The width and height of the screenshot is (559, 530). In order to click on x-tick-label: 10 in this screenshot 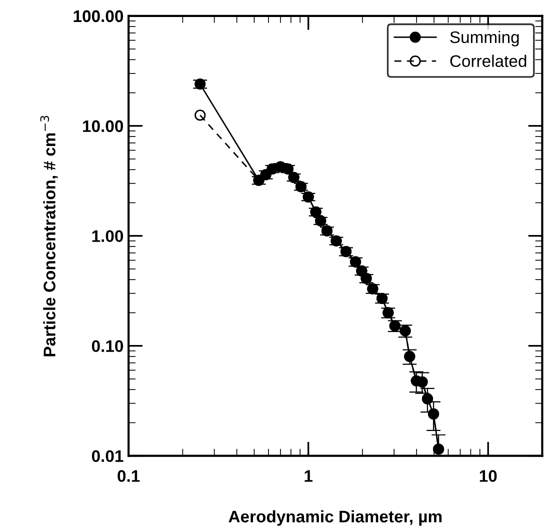, I will do `click(488, 476)`.